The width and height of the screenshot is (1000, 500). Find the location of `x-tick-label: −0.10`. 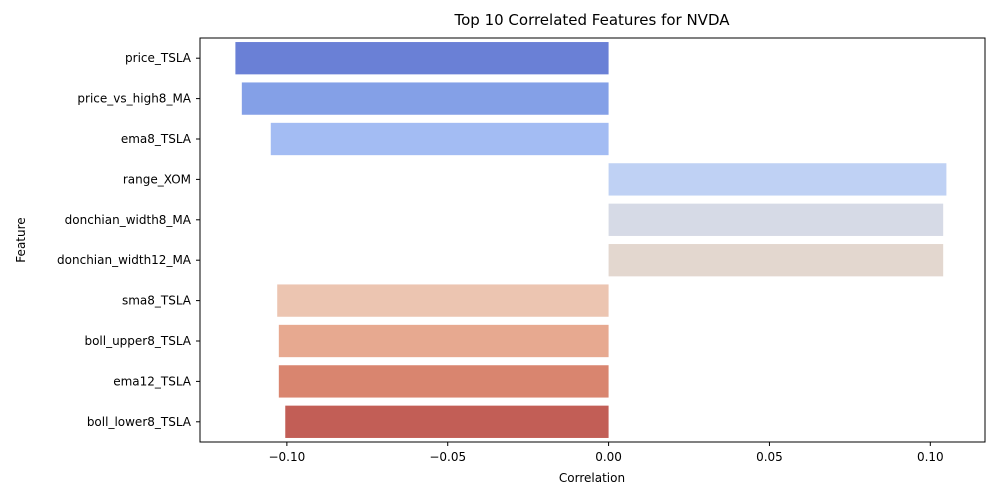

x-tick-label: −0.10 is located at coordinates (286, 457).